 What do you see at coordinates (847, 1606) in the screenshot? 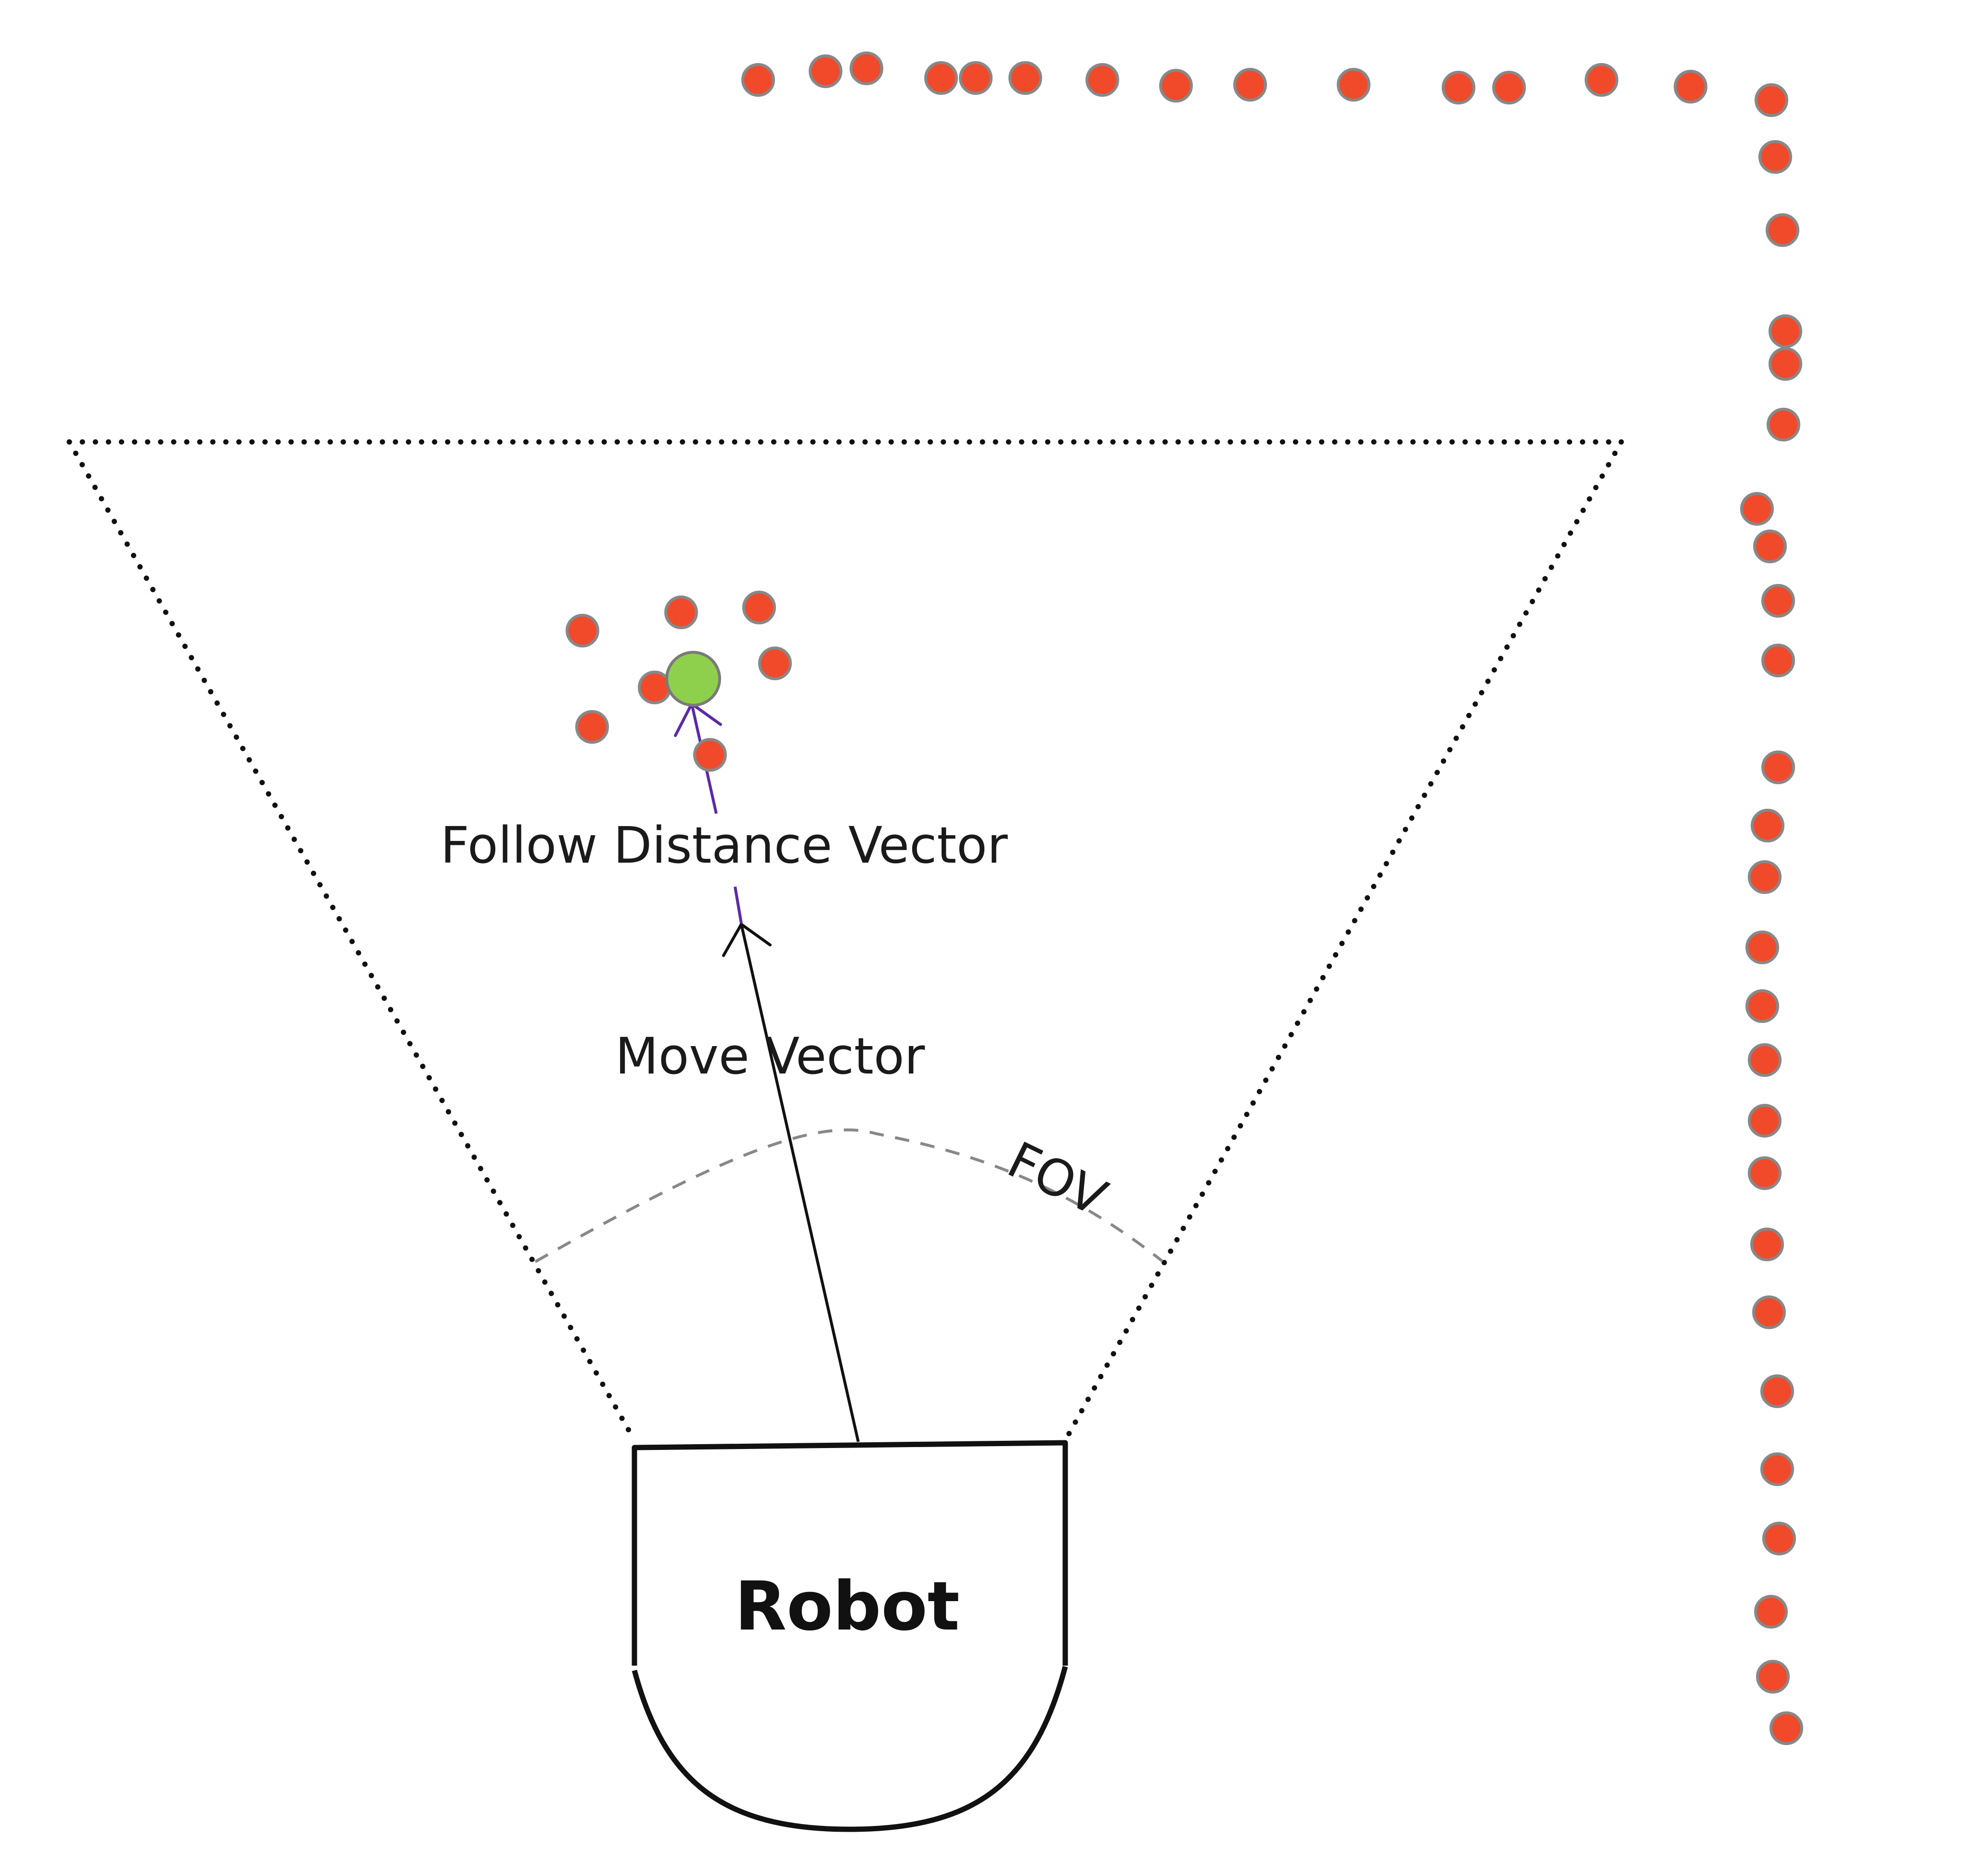
I see `robot-label: Robot` at bounding box center [847, 1606].